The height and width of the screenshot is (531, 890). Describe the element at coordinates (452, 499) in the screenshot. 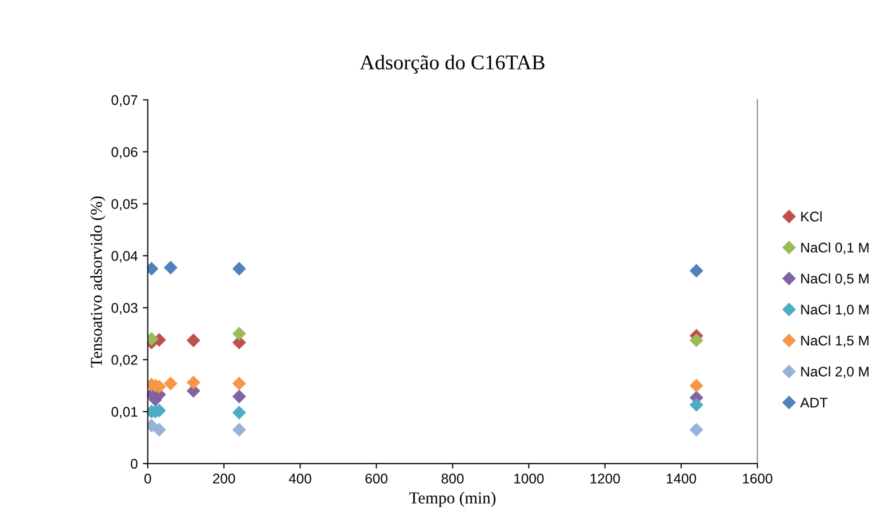

I see `x-axis-title: Tempo (min)` at that location.